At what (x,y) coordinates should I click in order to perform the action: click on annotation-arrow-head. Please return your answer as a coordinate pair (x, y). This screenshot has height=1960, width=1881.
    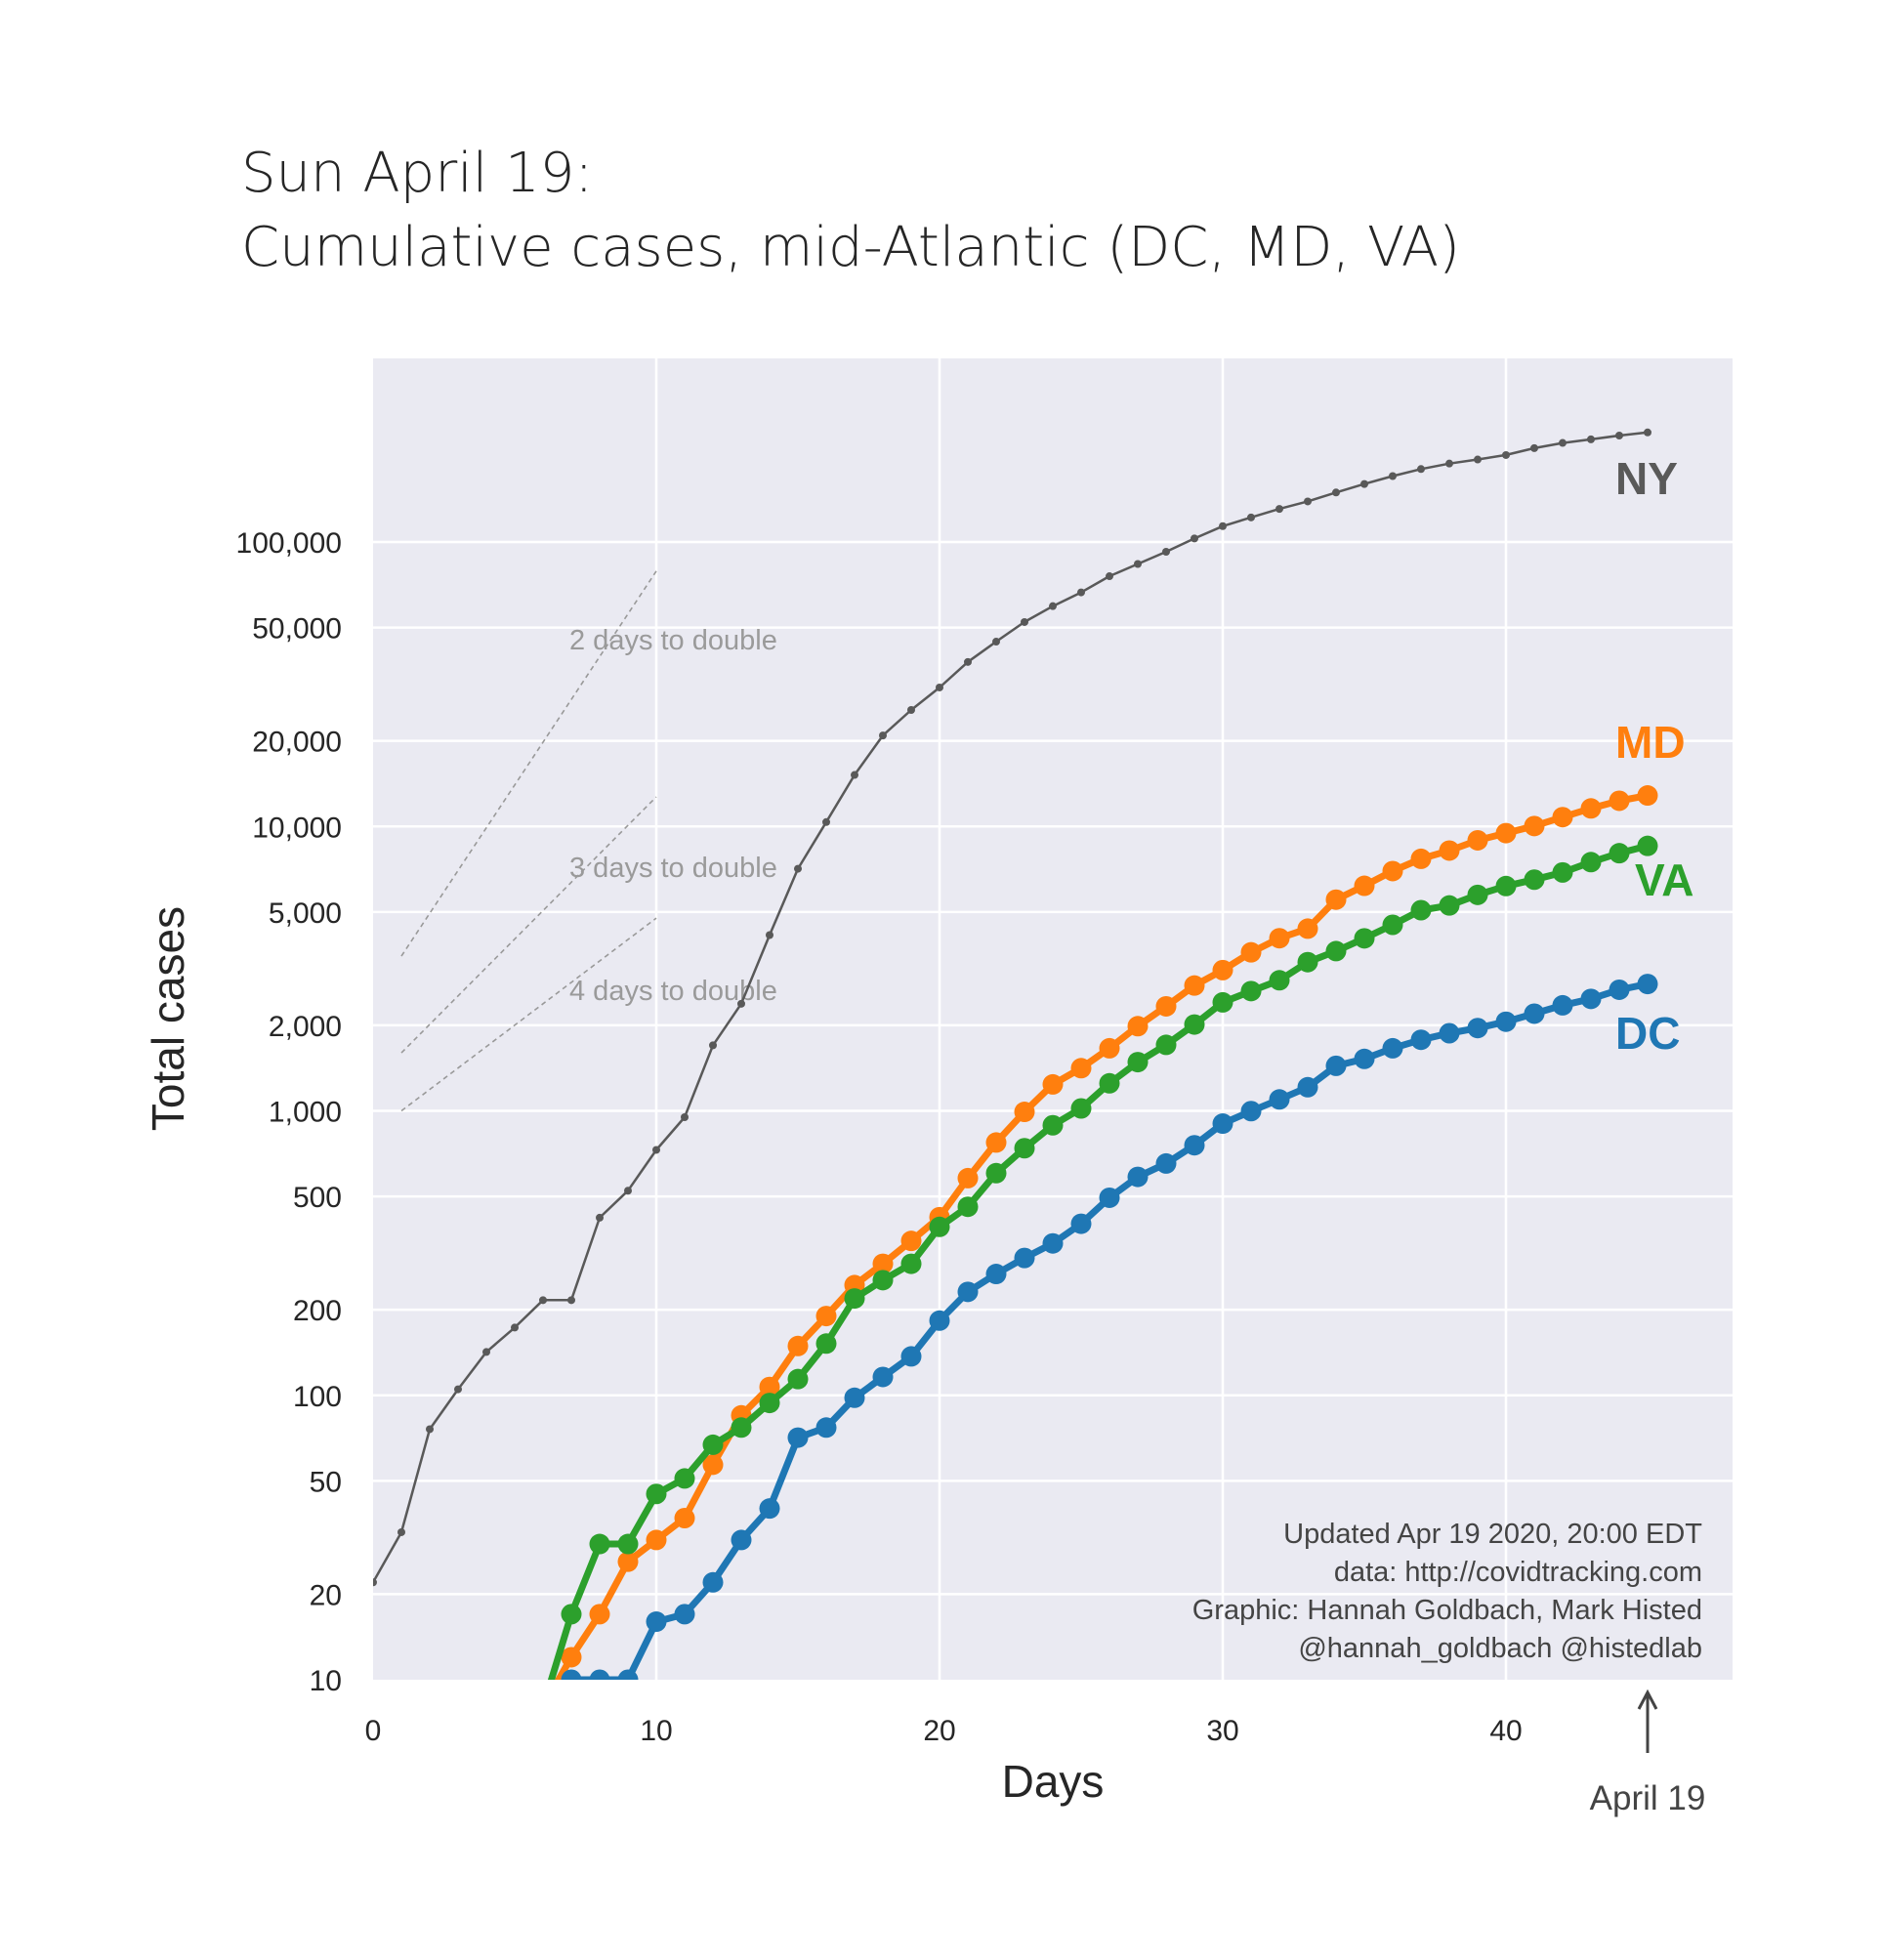
    Looking at the image, I should click on (1648, 1699).